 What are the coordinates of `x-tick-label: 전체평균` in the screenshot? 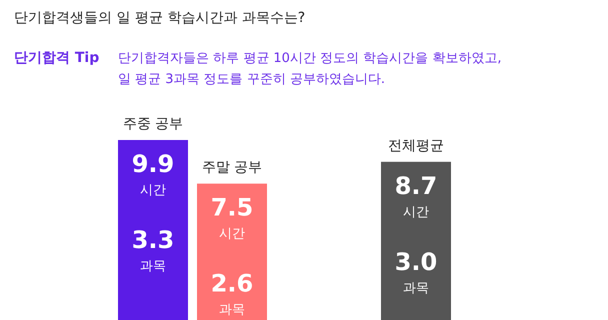 It's located at (416, 146).